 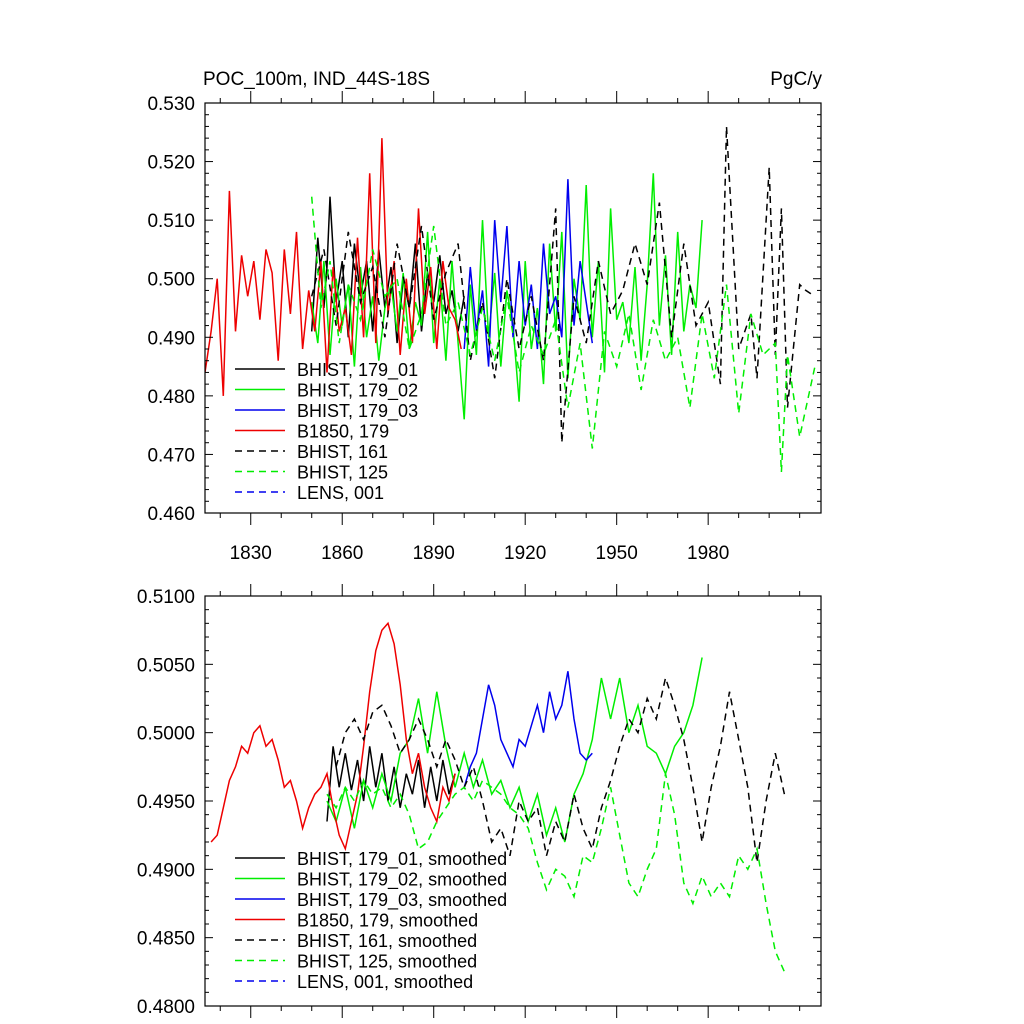 I want to click on x-tick-label: 1860, so click(x=342, y=553).